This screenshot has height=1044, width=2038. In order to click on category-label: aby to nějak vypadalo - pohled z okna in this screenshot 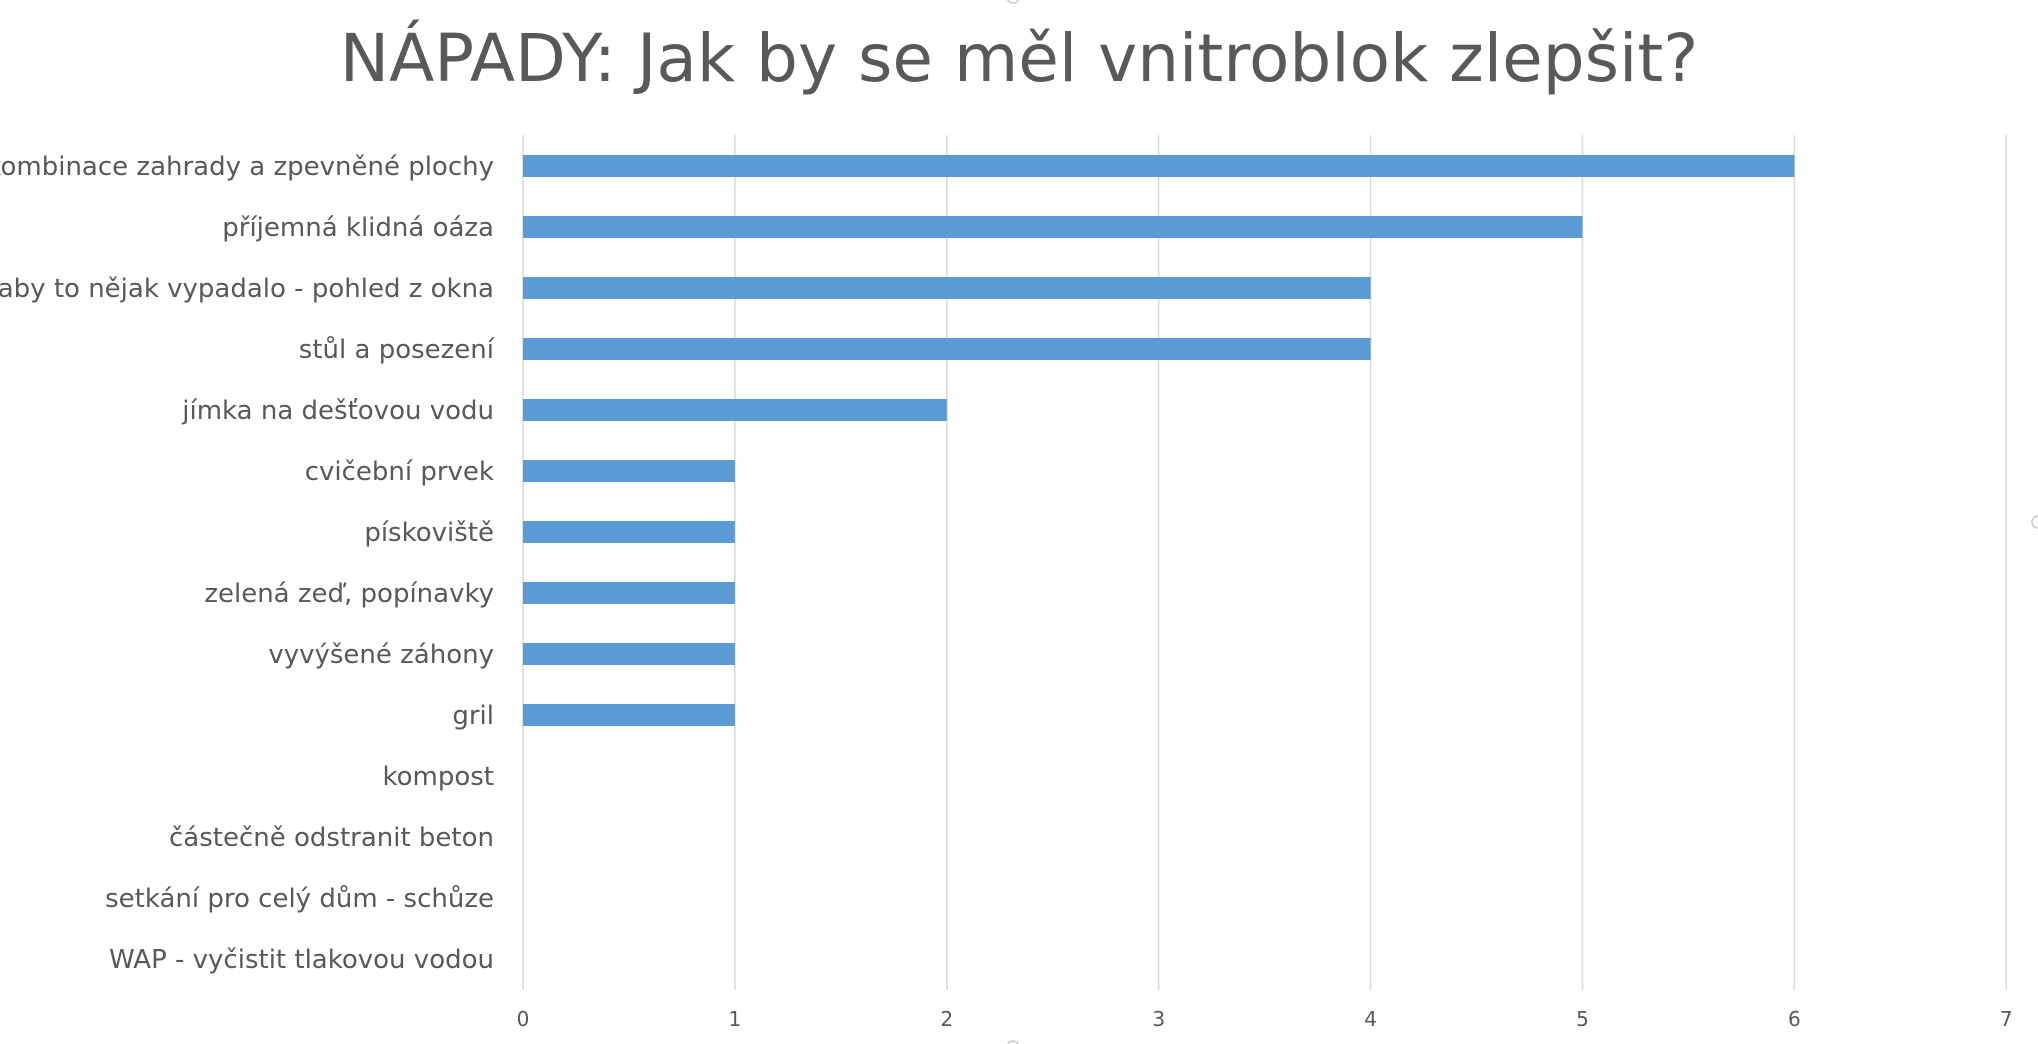, I will do `click(247, 289)`.